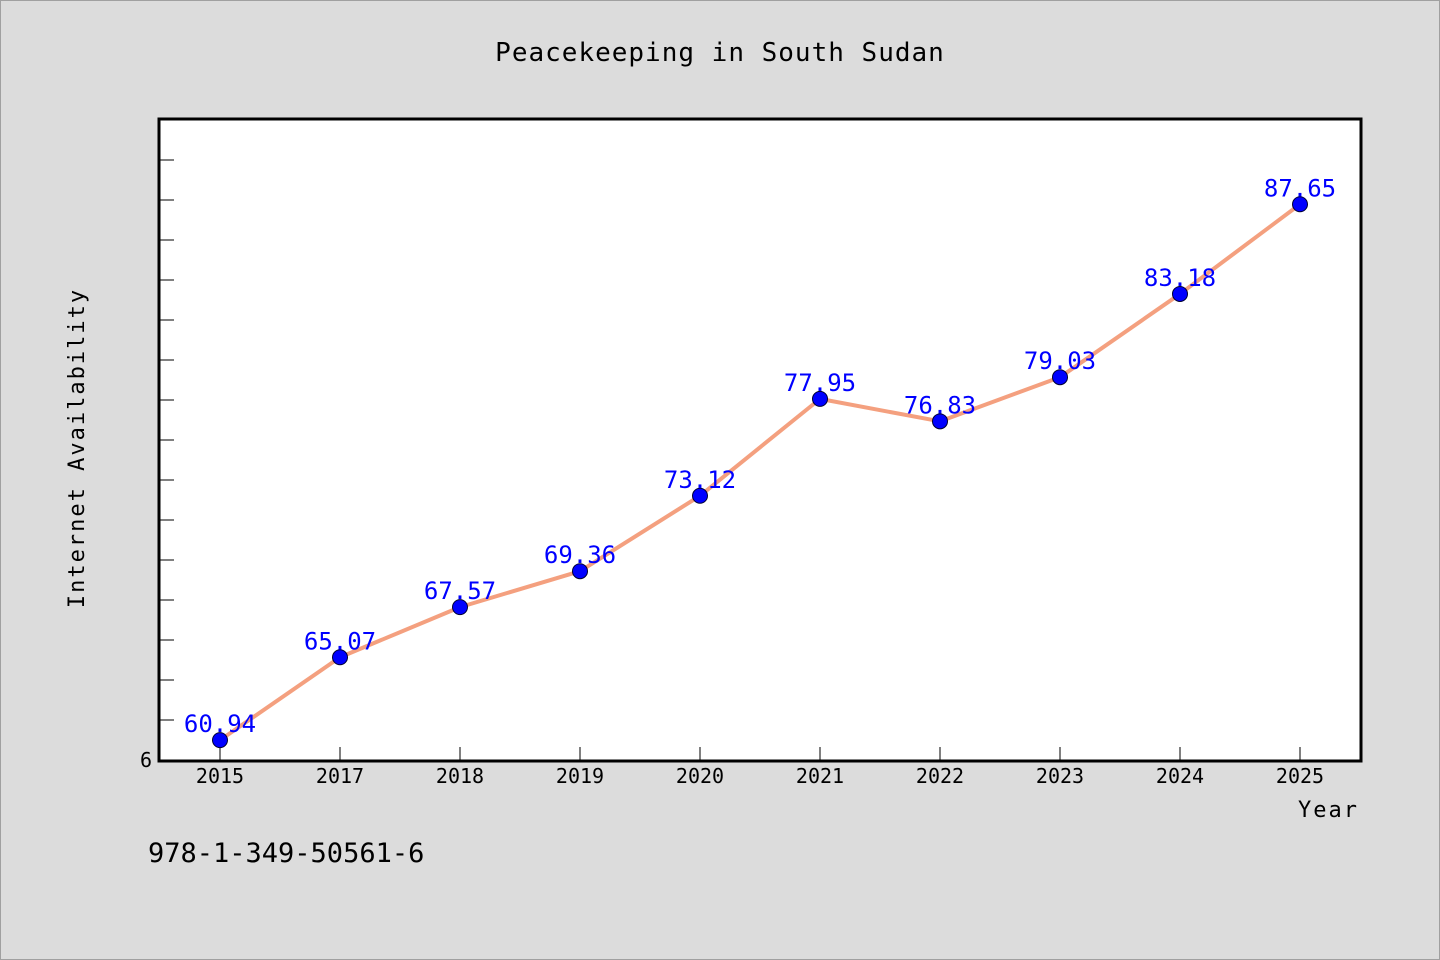  Describe the element at coordinates (340, 641) in the screenshot. I see `data-label: 65.07` at that location.